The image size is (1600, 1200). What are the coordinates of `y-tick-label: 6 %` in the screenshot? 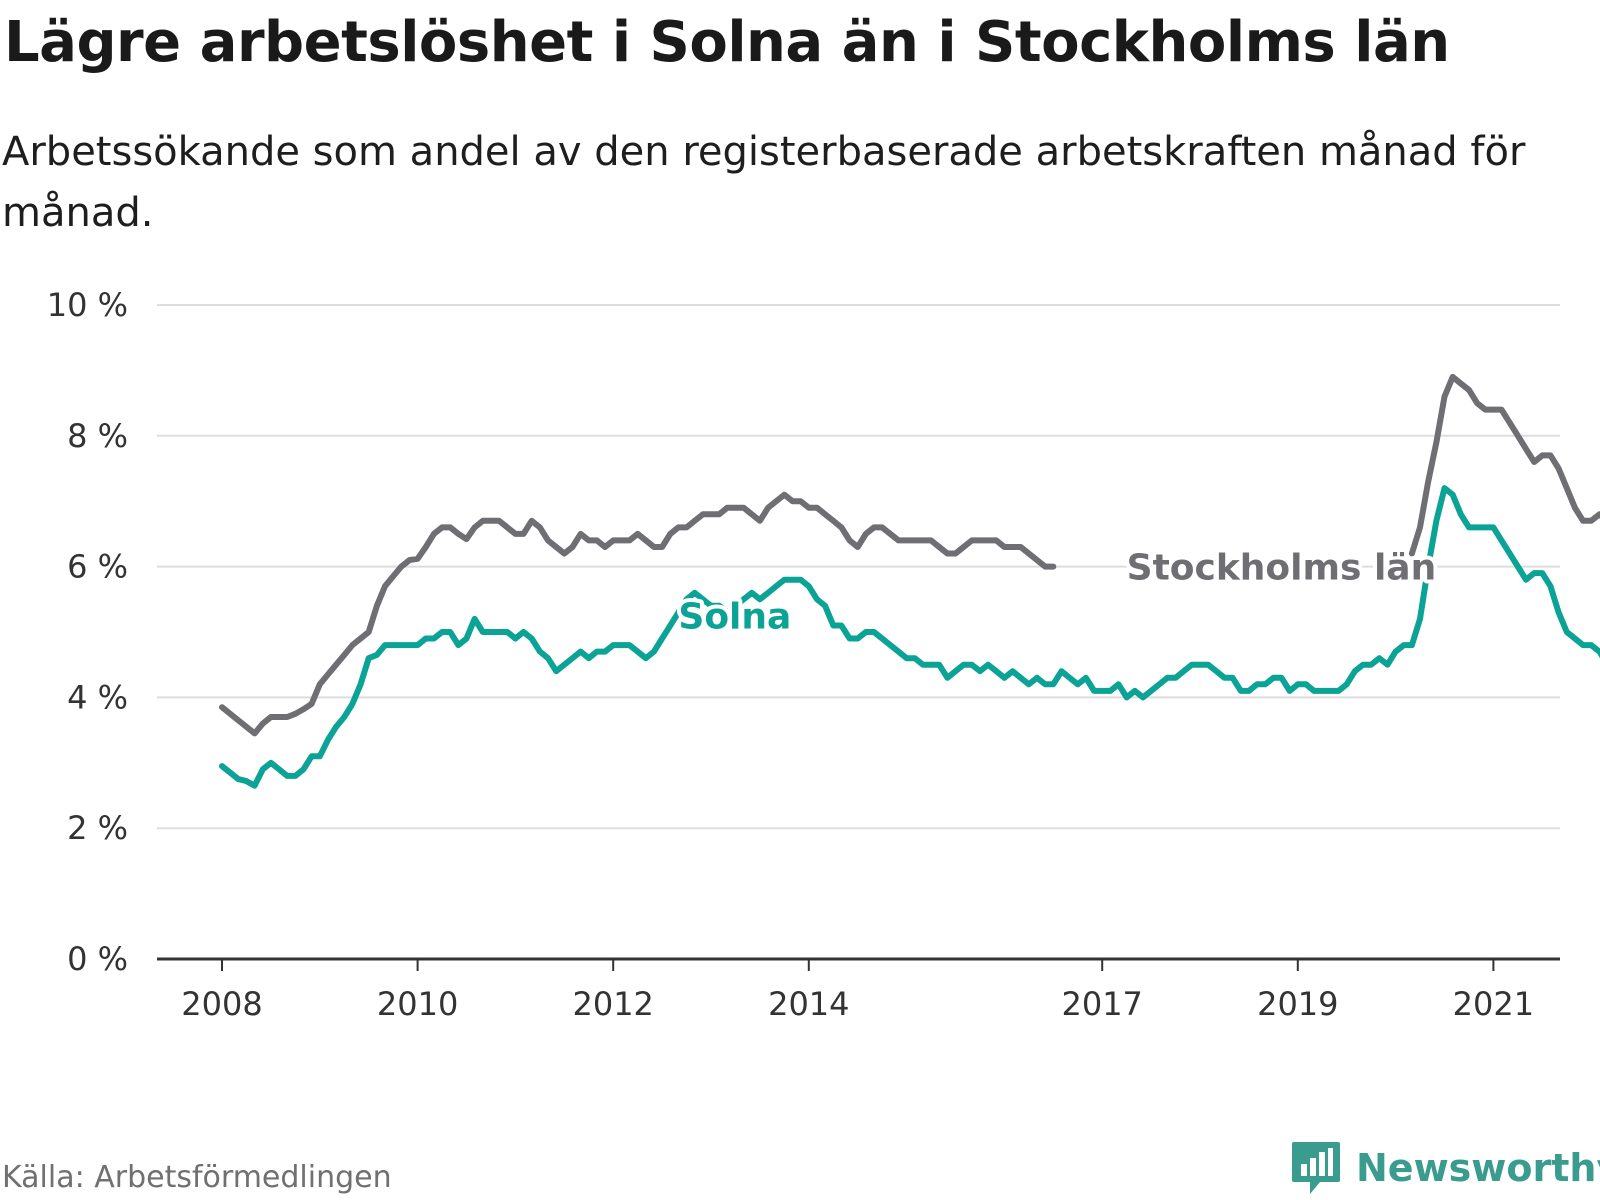 It's located at (97, 567).